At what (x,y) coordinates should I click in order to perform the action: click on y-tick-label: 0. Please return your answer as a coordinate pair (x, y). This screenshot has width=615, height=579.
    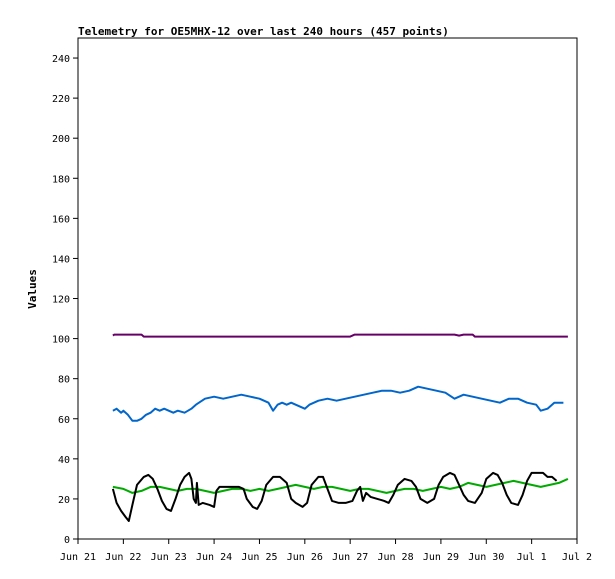
    Looking at the image, I should click on (67, 540).